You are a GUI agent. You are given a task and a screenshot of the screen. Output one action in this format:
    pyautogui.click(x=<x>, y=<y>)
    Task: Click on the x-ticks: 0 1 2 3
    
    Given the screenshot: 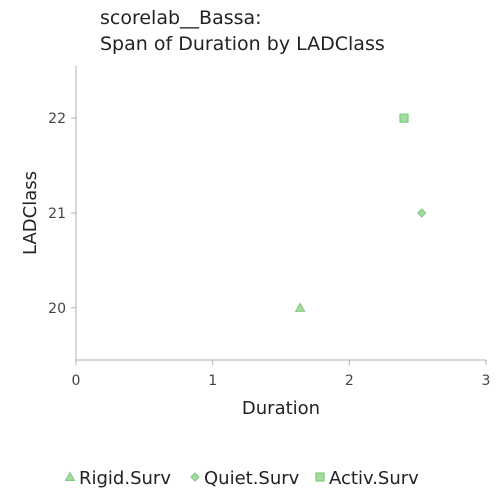 What is the action you would take?
    pyautogui.click(x=281, y=374)
    